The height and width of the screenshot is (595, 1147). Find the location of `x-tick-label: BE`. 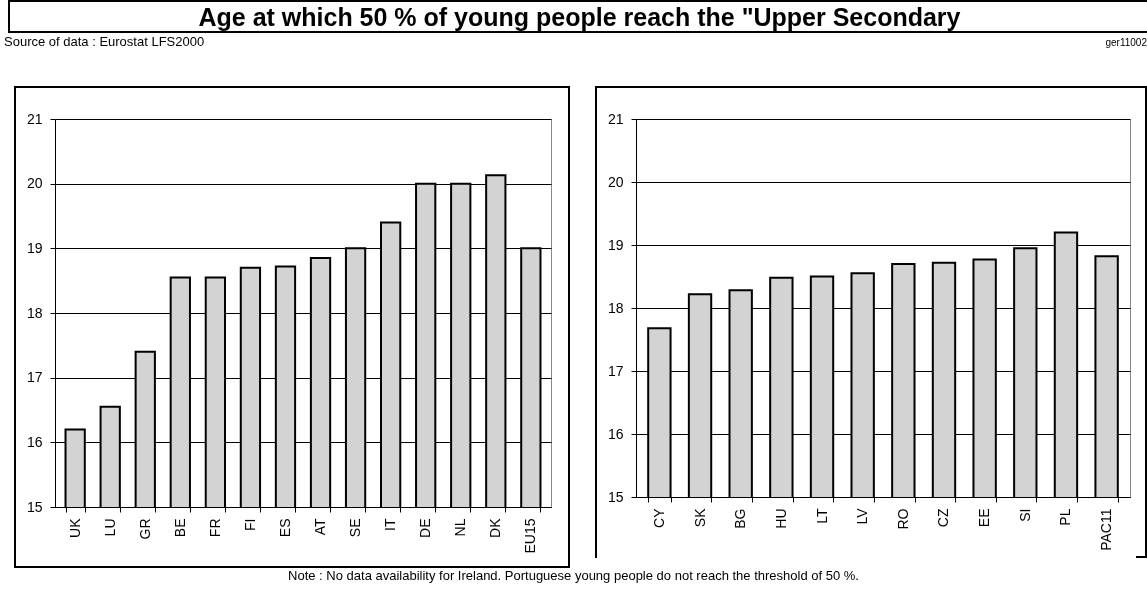

x-tick-label: BE is located at coordinates (179, 528).